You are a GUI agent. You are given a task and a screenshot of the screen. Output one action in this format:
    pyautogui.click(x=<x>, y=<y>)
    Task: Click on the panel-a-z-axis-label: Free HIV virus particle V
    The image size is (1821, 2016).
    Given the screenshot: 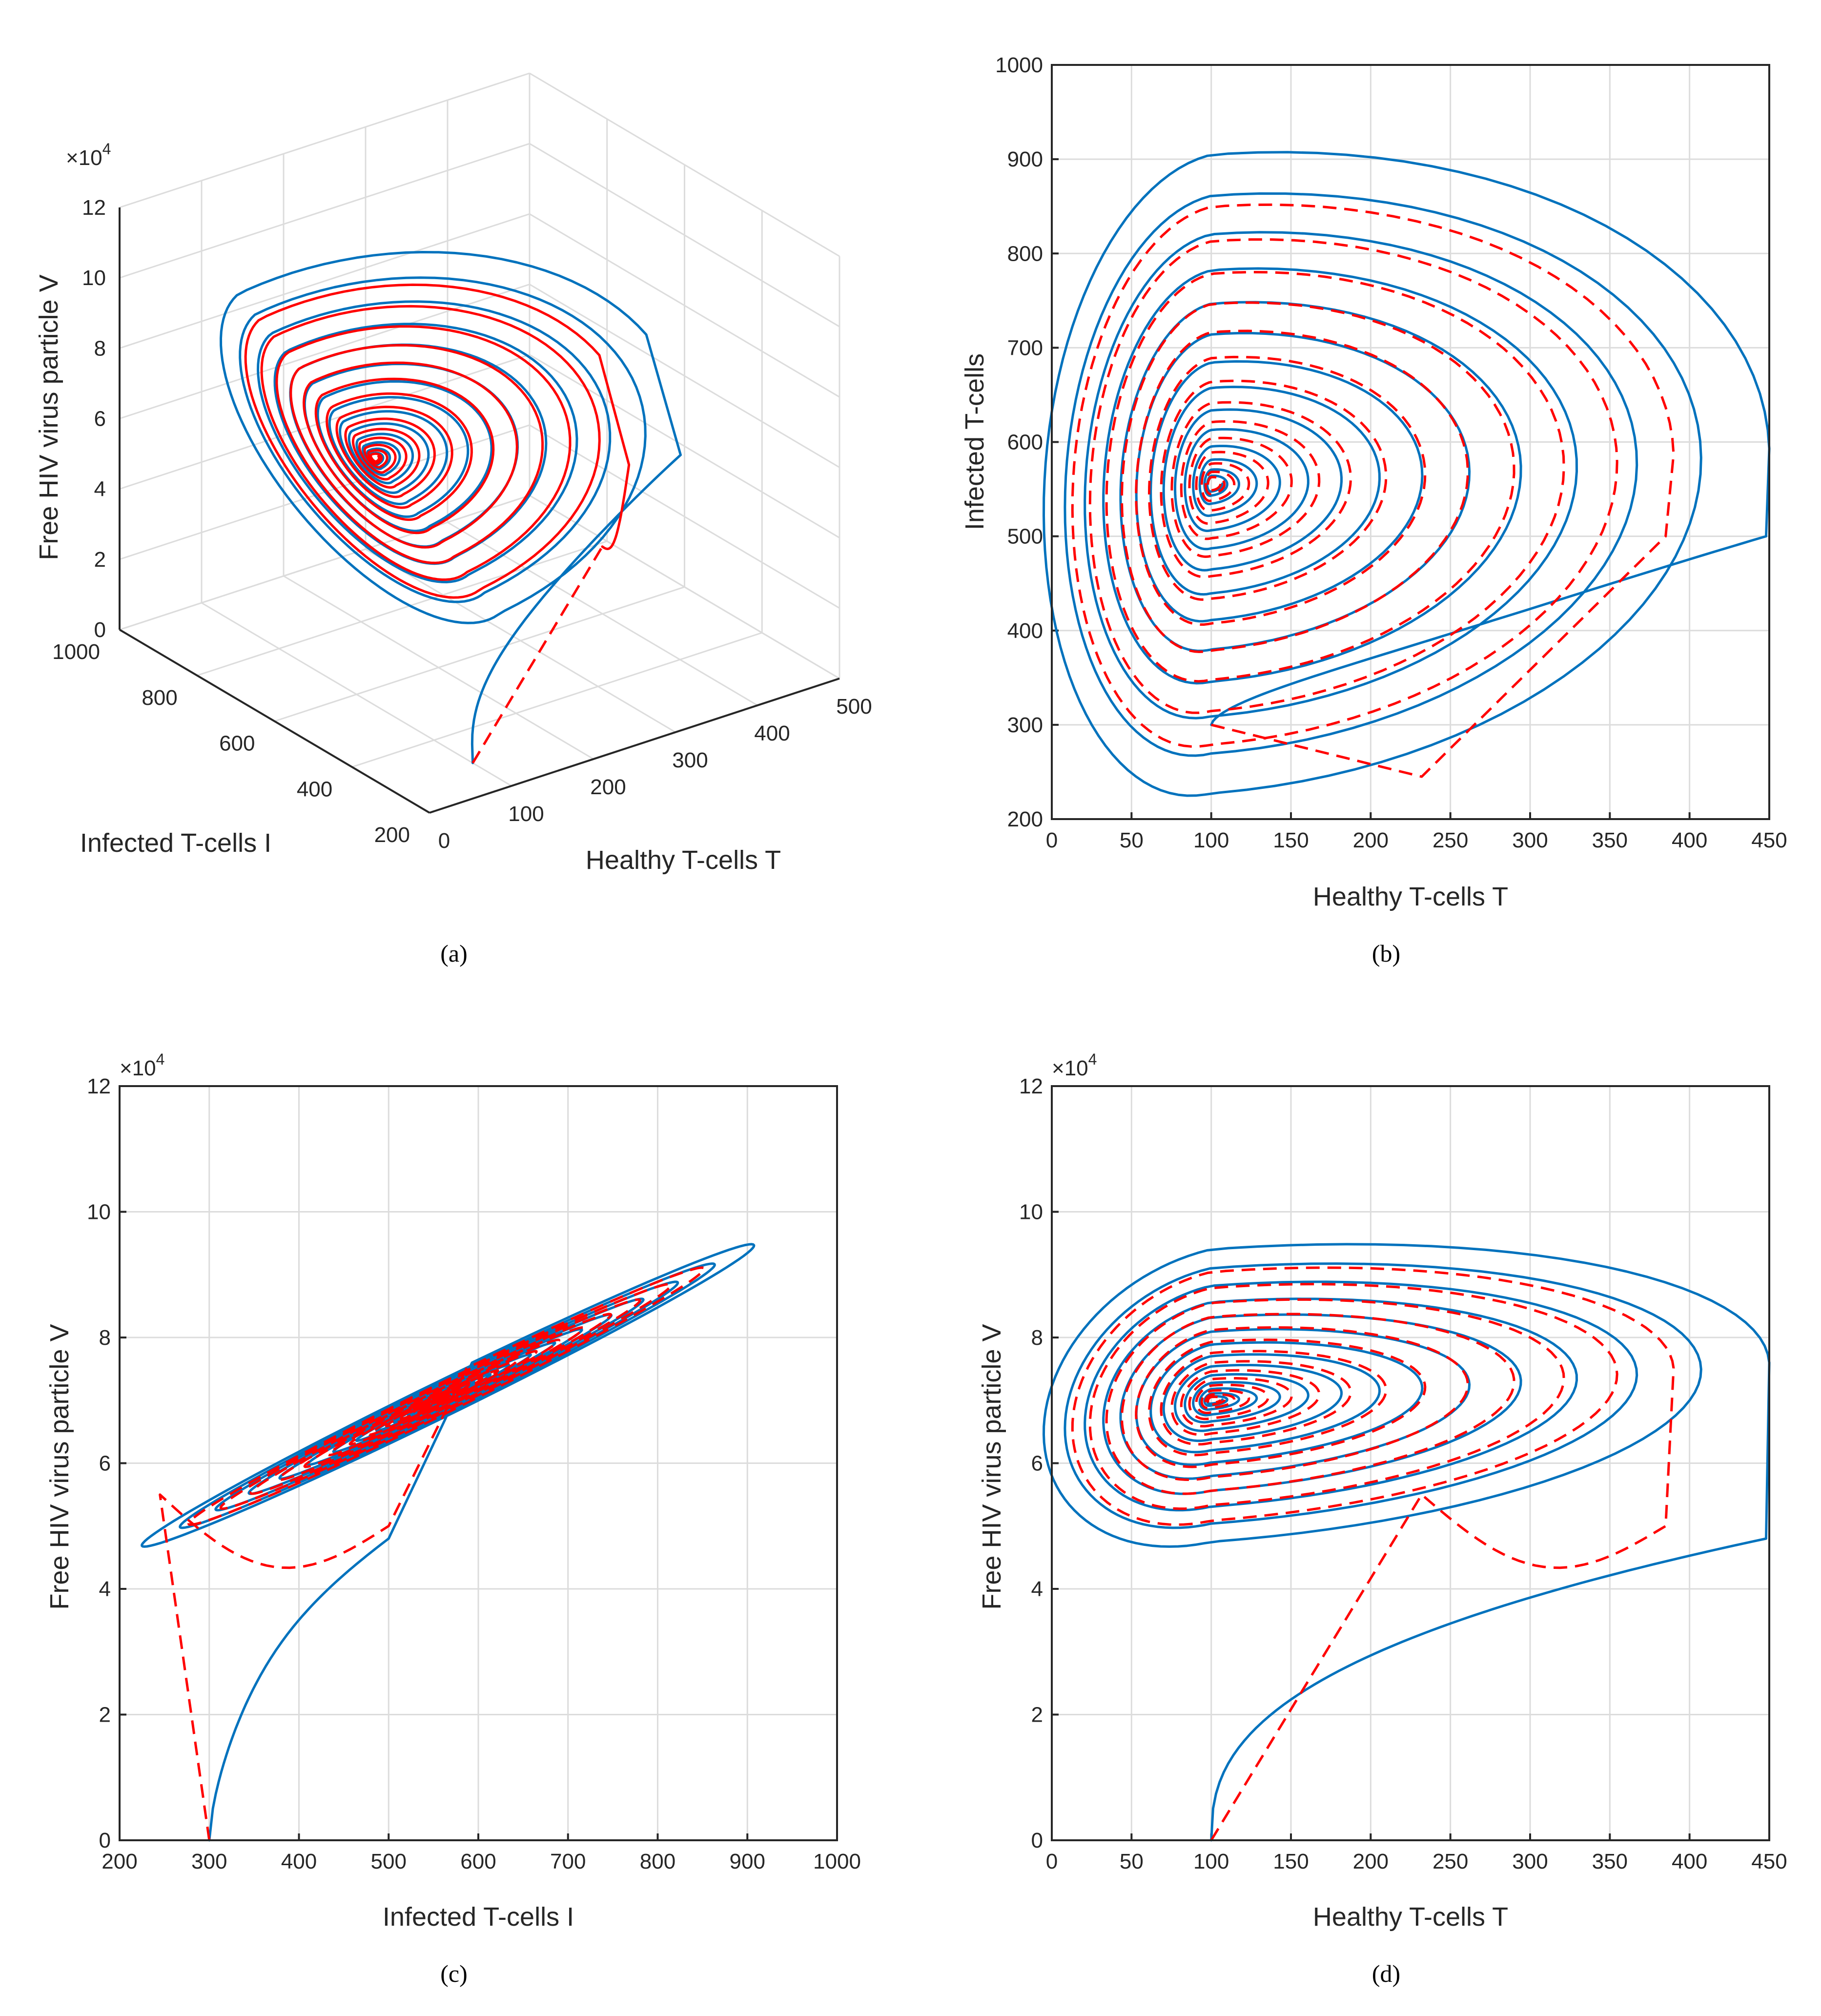 What is the action you would take?
    pyautogui.click(x=48, y=417)
    